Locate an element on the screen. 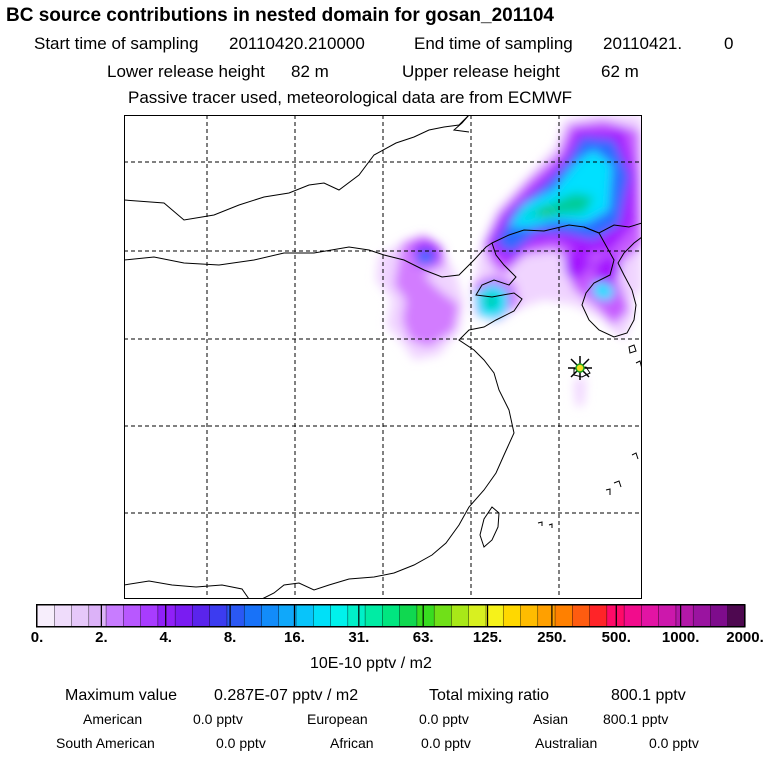  color-scale-tick-label: 125. is located at coordinates (487, 637).